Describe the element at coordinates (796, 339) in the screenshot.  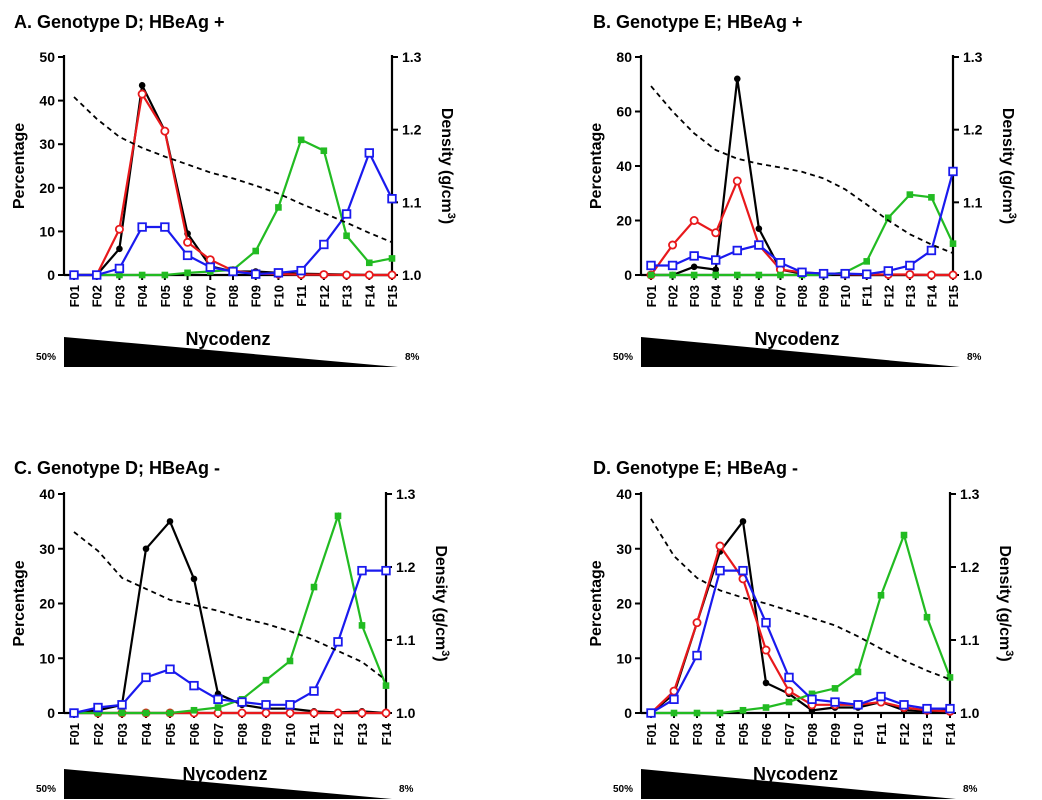
I see `x-axis-title: Nycodenz` at that location.